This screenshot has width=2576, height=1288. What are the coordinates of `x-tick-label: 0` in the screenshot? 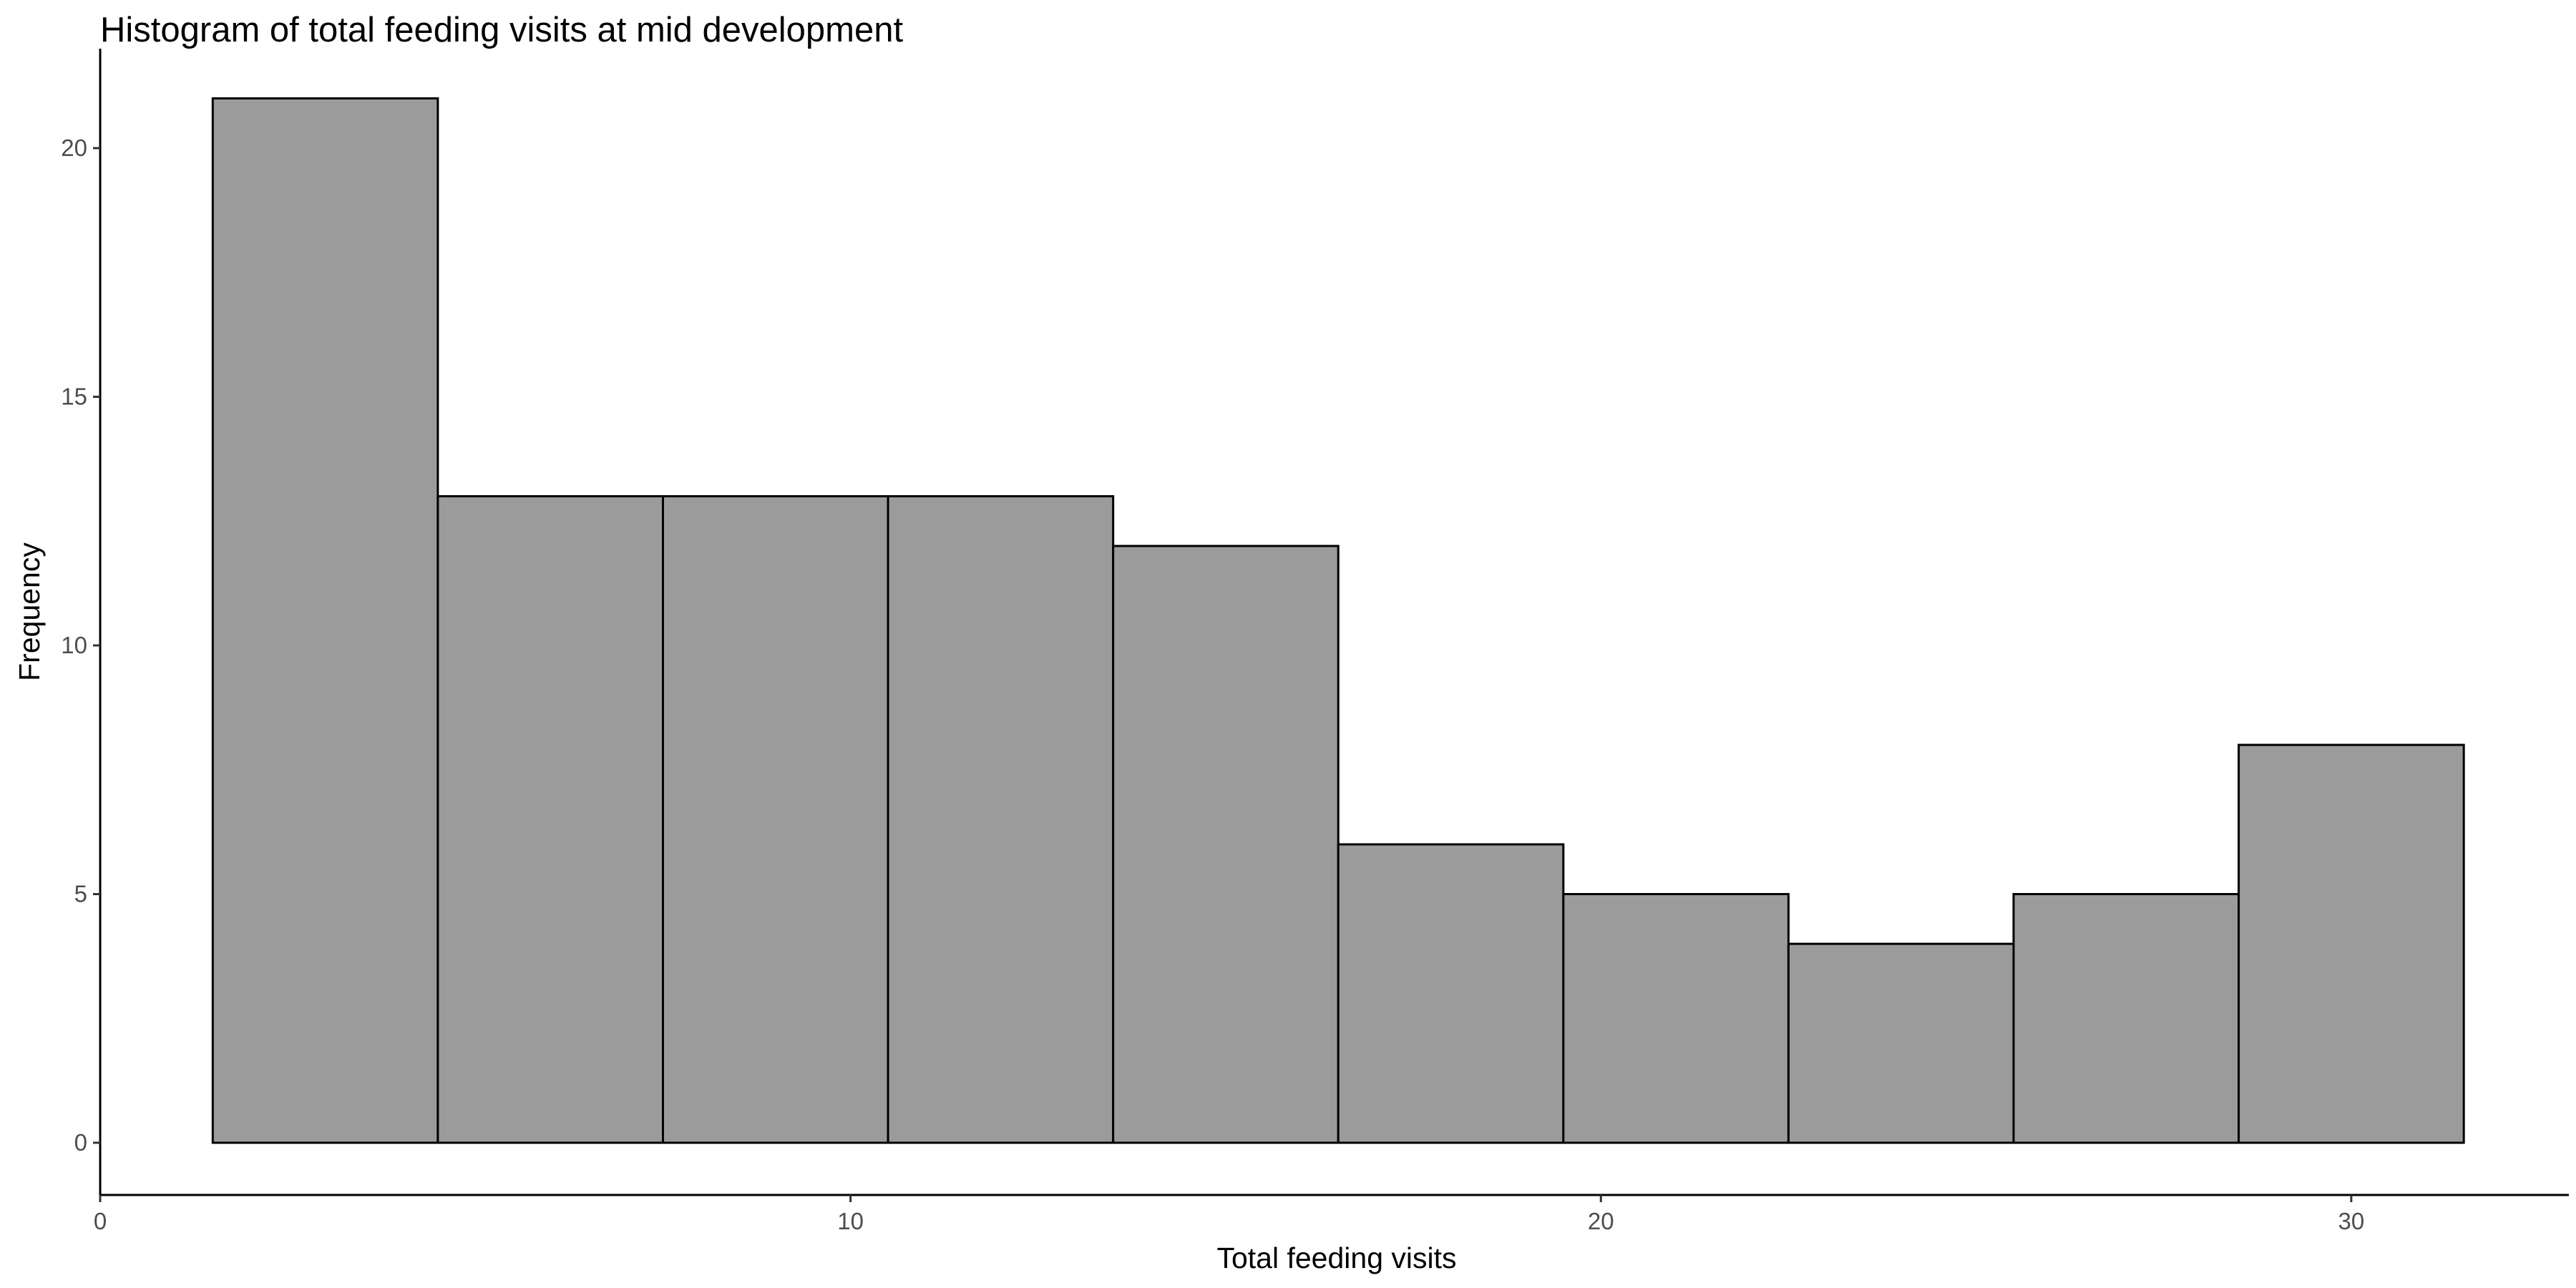 It's located at (100, 1221).